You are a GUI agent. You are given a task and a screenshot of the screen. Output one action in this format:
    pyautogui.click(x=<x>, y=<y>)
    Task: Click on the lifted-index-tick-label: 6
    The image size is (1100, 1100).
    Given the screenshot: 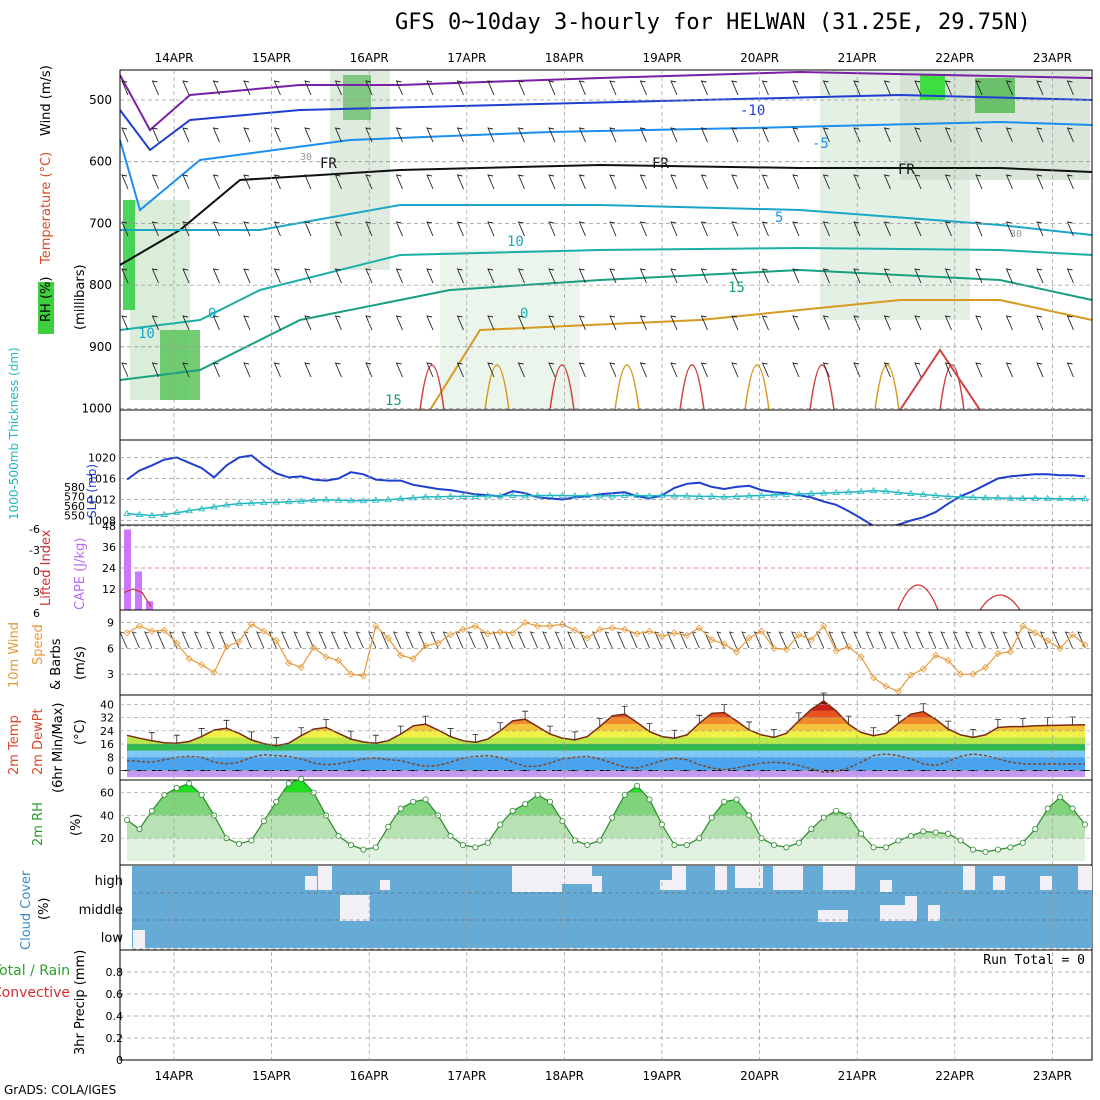 What is the action you would take?
    pyautogui.click(x=36, y=613)
    